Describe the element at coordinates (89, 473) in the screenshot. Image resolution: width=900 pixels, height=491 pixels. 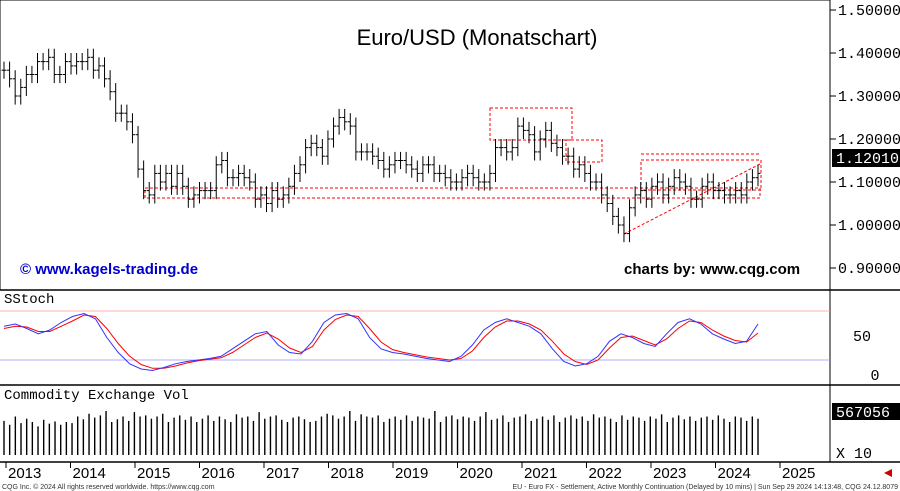
I see `year-label: 2014` at that location.